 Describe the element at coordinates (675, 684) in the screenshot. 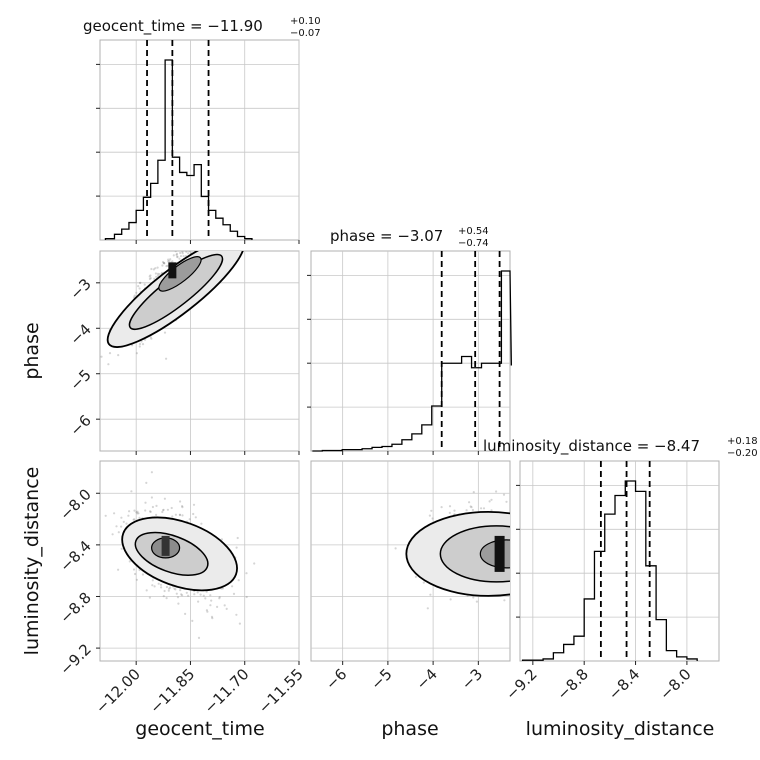

I see `x-tick-label: −8.0` at that location.